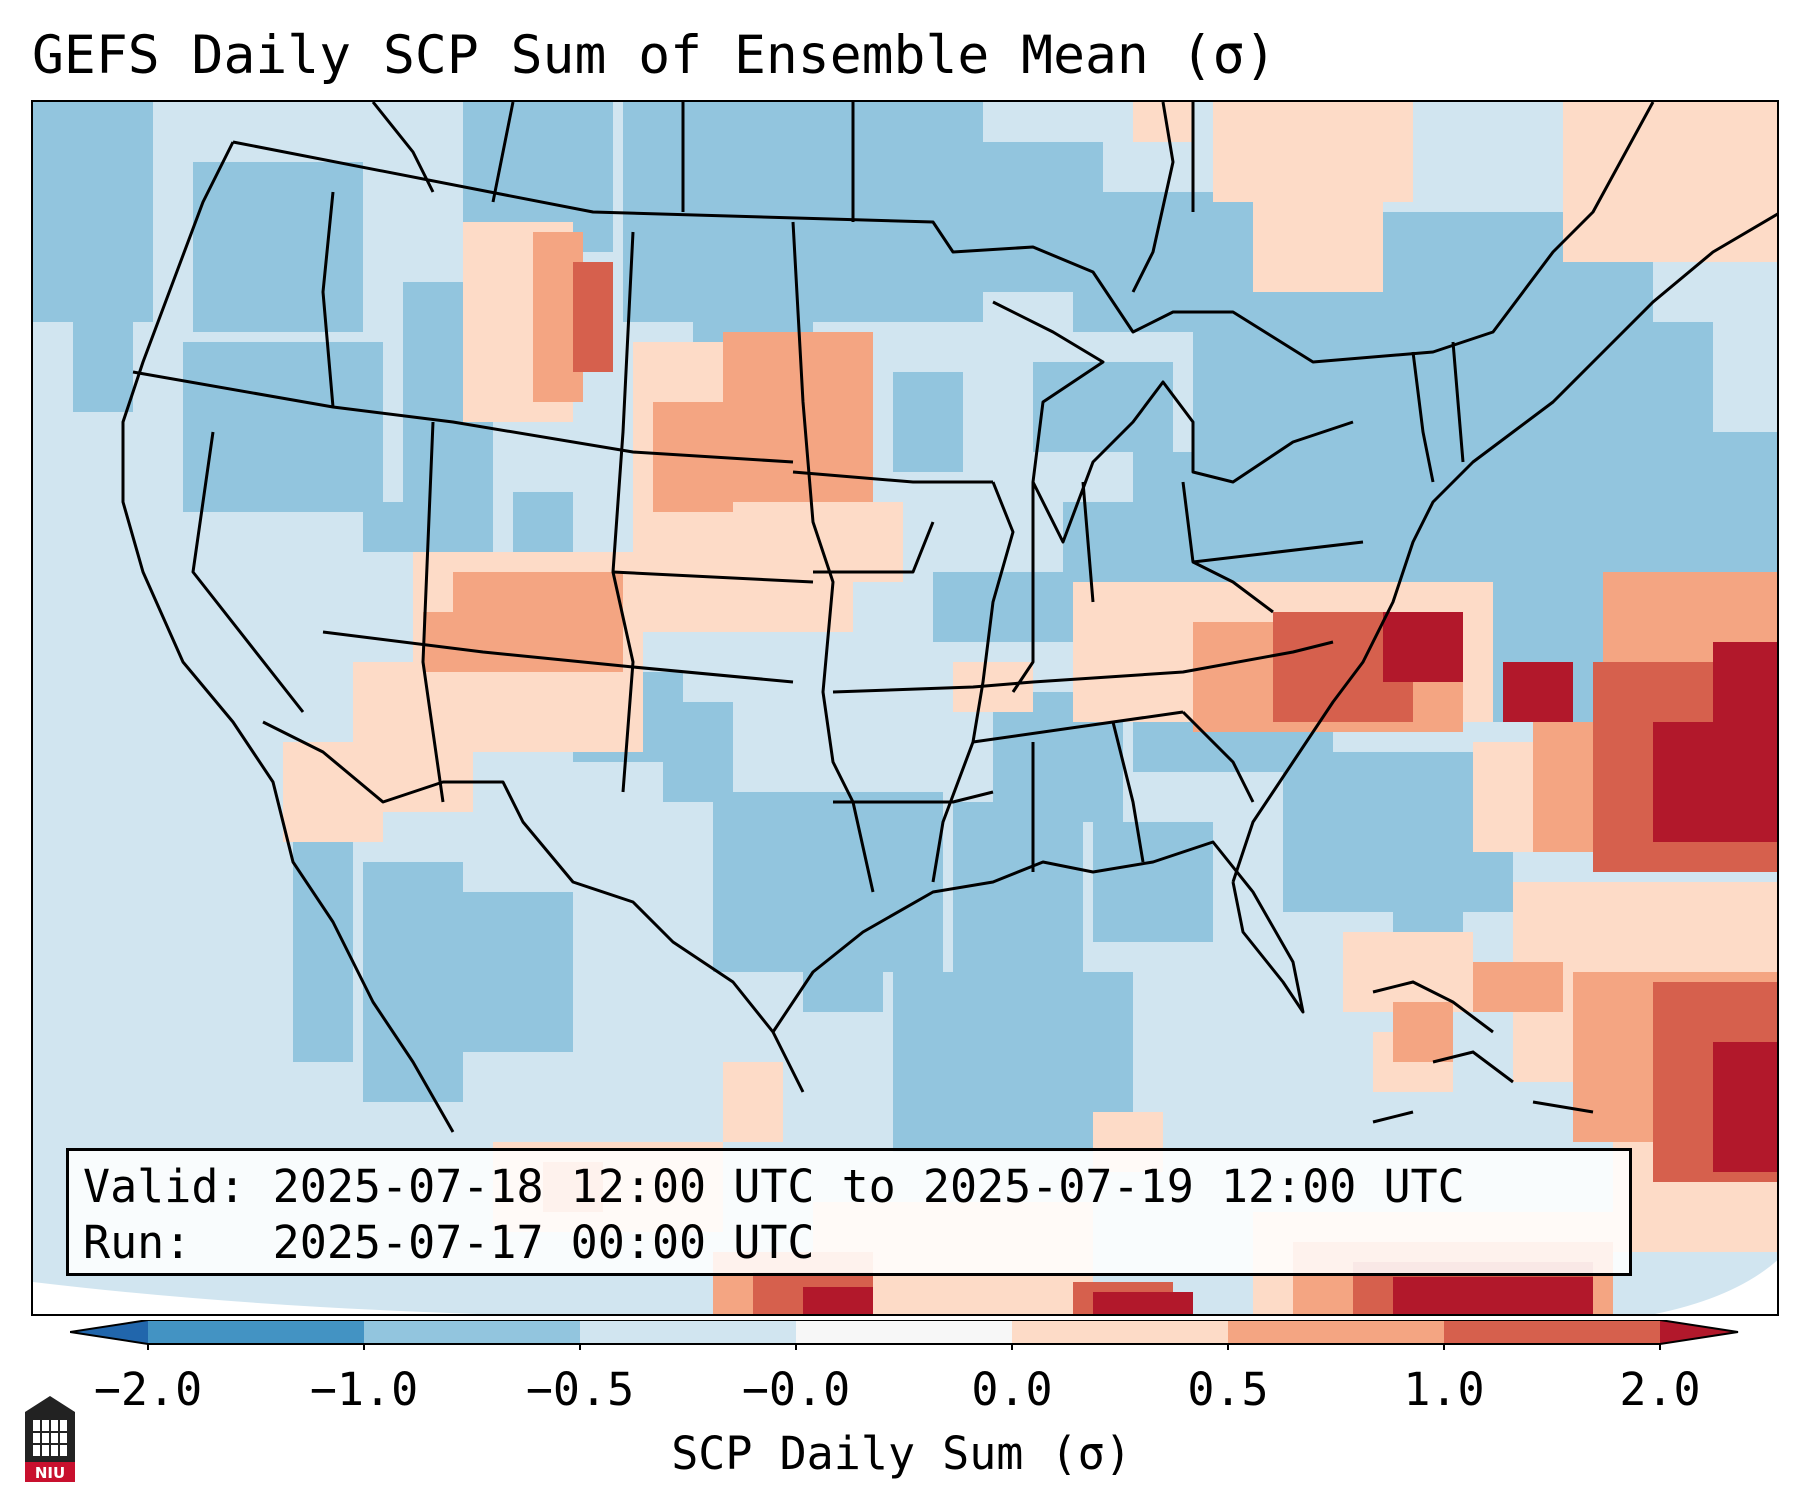  I want to click on colorbar-ticks, so click(904, 1347).